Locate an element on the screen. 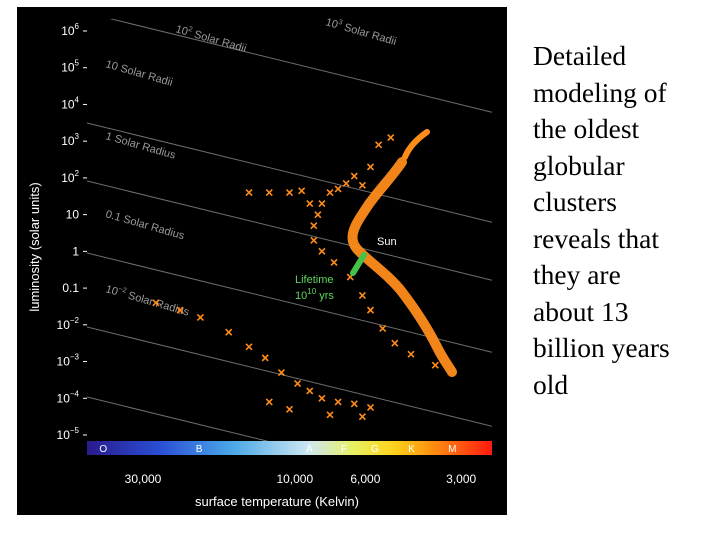  lifetime-label: Lifetime is located at coordinates (314, 280).